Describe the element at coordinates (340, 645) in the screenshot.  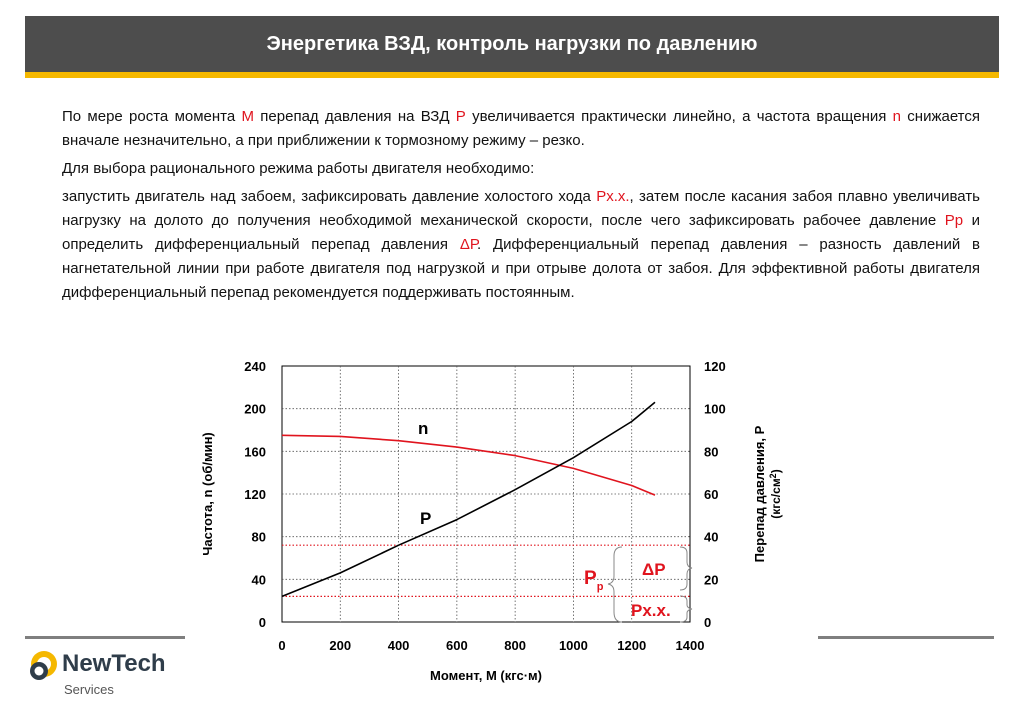
I see `x-tick-label: 200` at that location.